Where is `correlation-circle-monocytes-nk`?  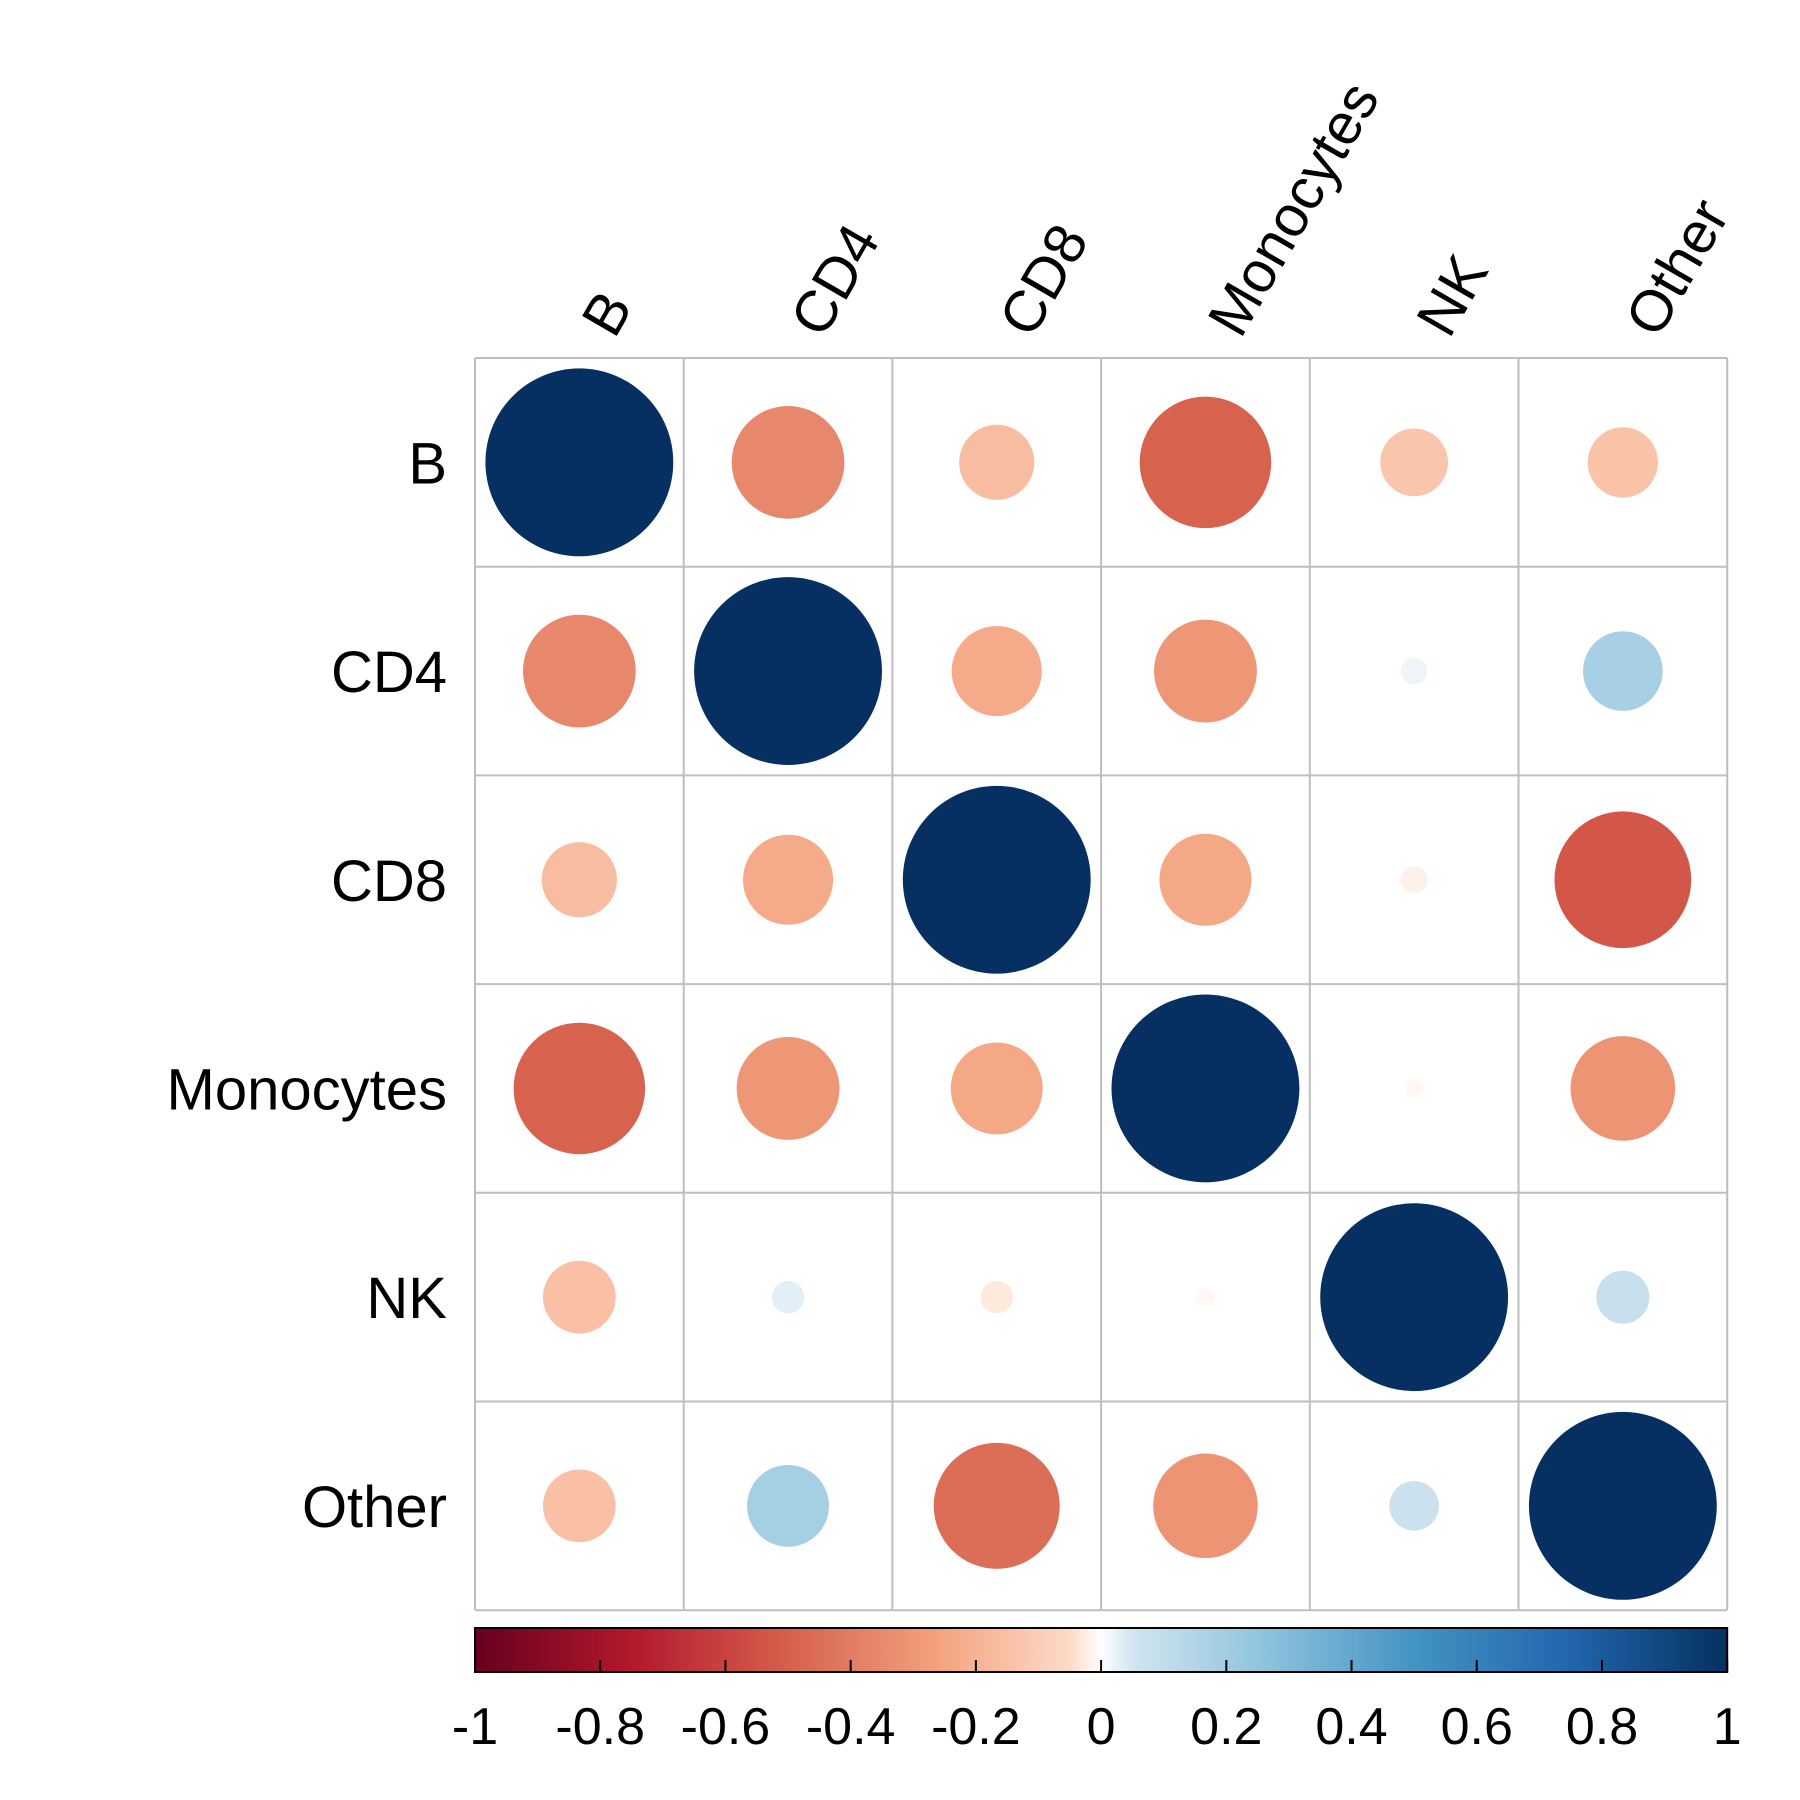 correlation-circle-monocytes-nk is located at coordinates (1414, 1088).